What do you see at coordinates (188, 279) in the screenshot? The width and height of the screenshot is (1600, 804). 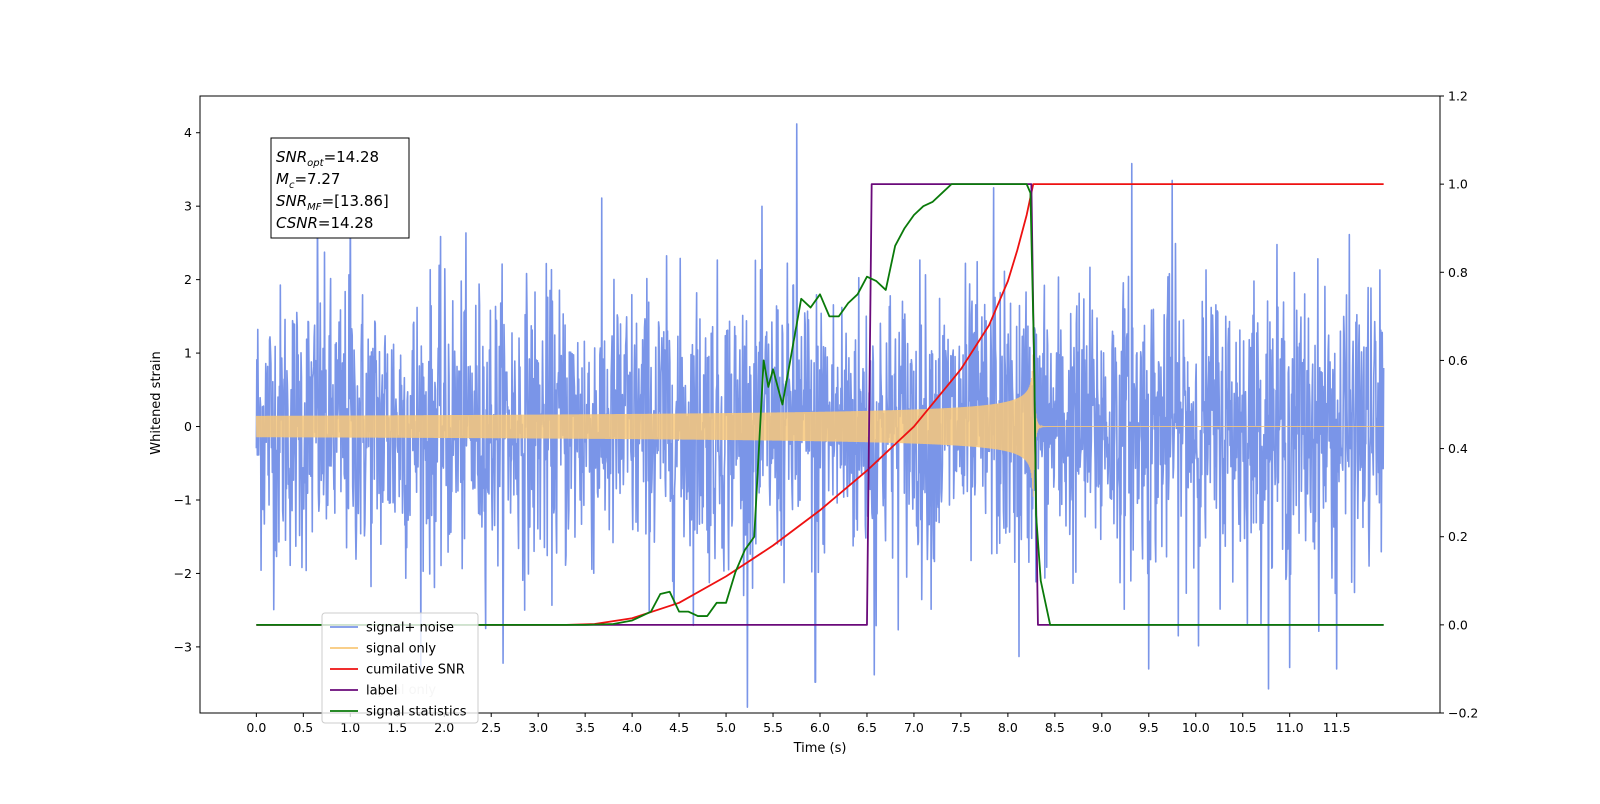 I see `y-tick-label: 2` at bounding box center [188, 279].